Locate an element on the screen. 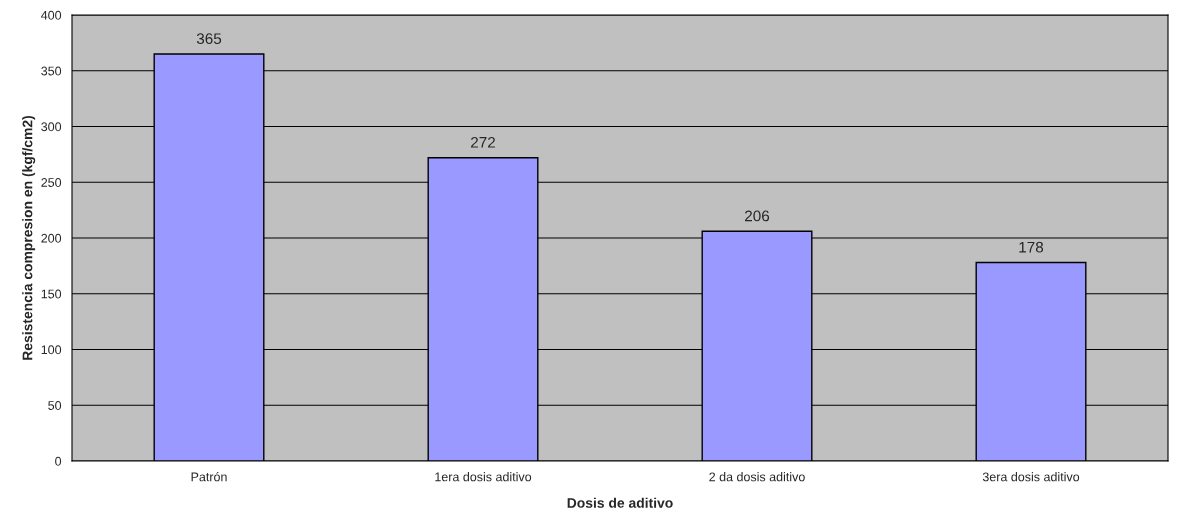  y-tick-label: 250 is located at coordinates (51, 182).